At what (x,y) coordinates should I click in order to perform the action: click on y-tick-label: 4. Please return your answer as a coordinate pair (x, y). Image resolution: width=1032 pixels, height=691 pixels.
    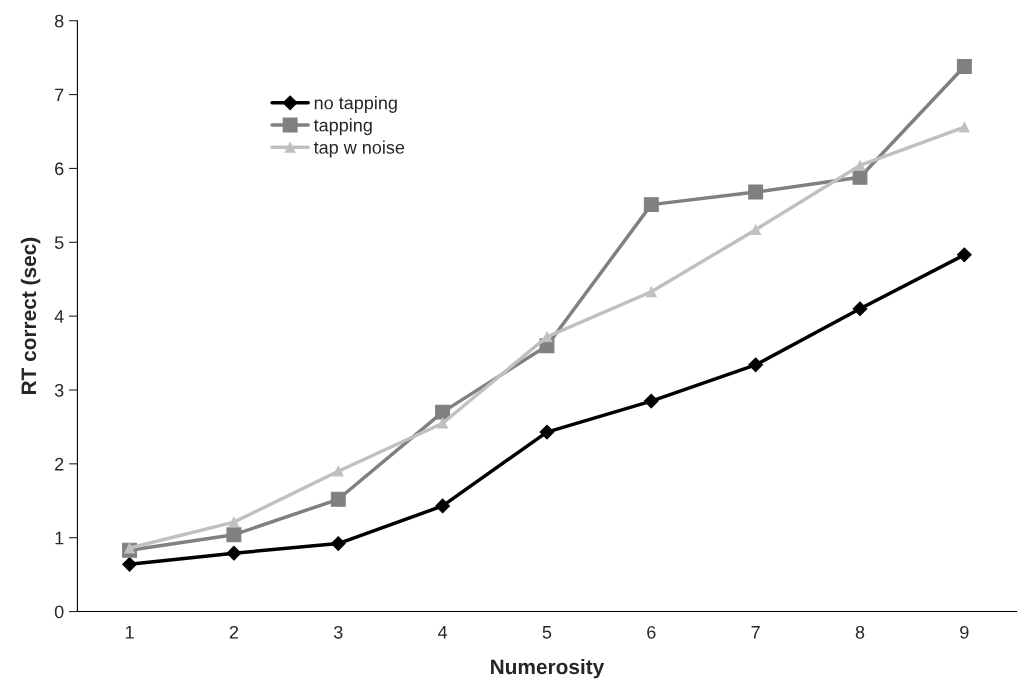
    Looking at the image, I should click on (59, 316).